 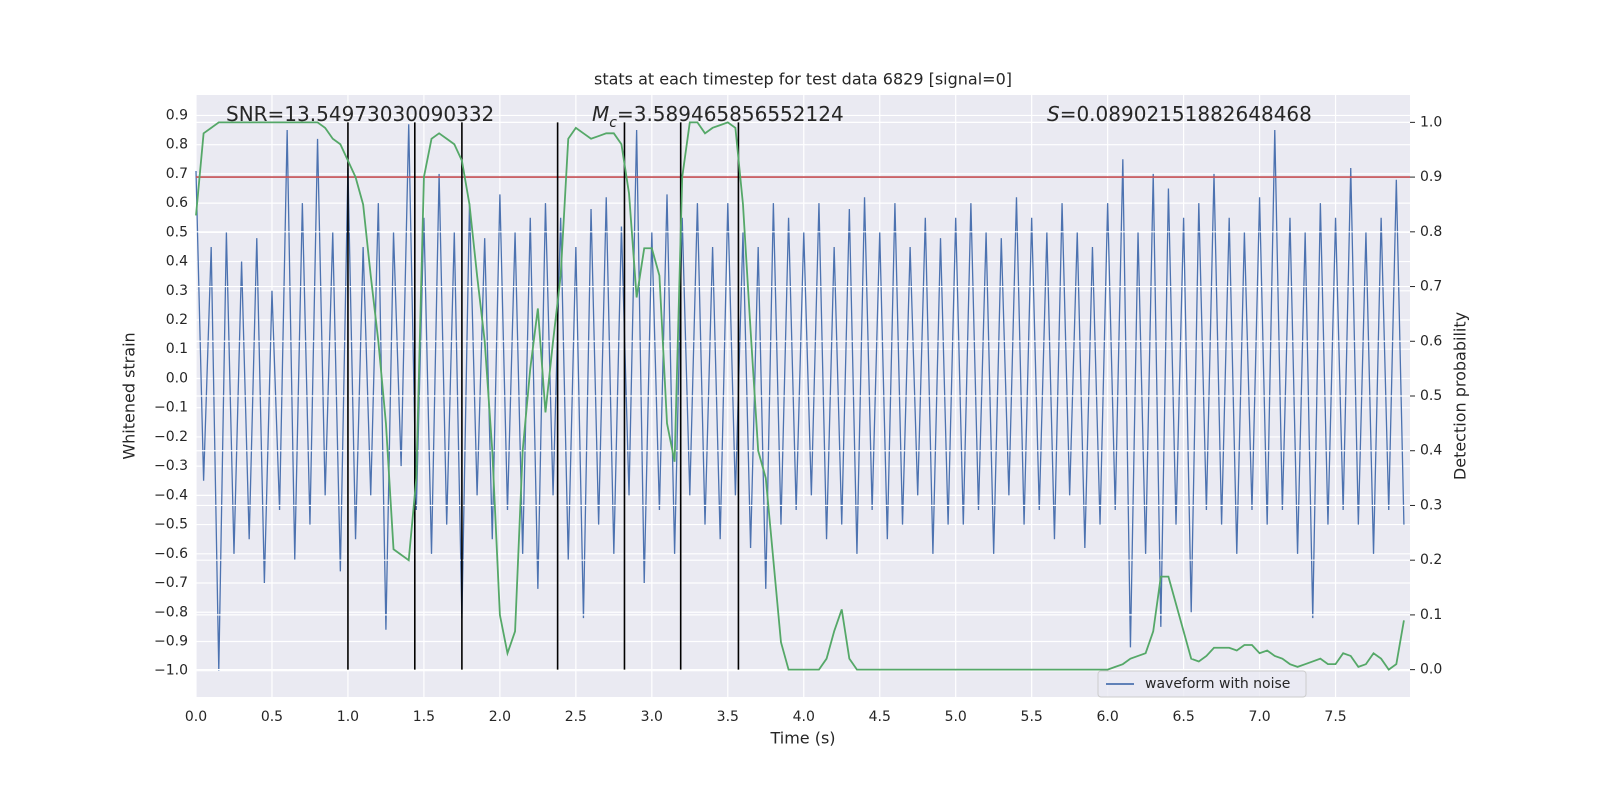 What do you see at coordinates (728, 717) in the screenshot?
I see `x-tick-label: 3.5` at bounding box center [728, 717].